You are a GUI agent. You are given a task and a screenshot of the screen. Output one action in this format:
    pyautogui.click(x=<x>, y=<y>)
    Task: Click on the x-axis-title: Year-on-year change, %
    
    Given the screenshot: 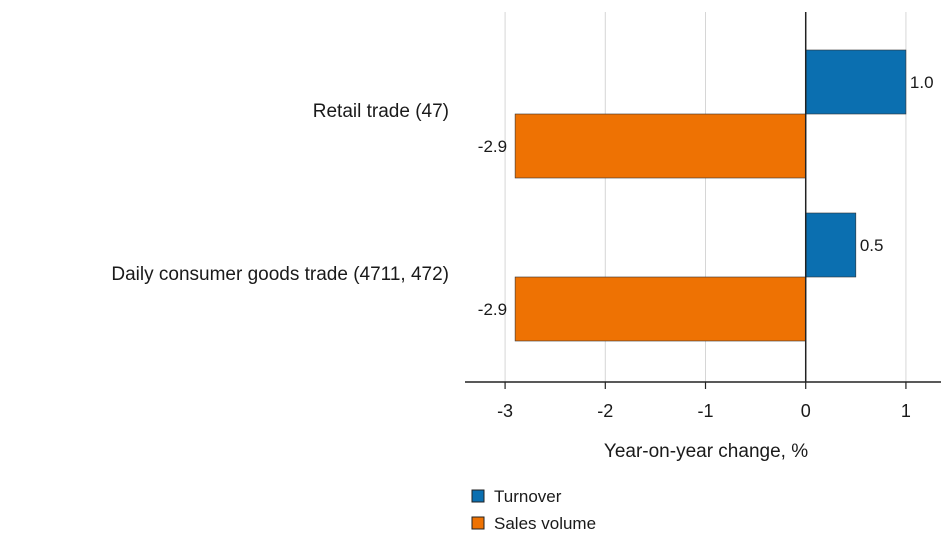 What is the action you would take?
    pyautogui.click(x=706, y=451)
    